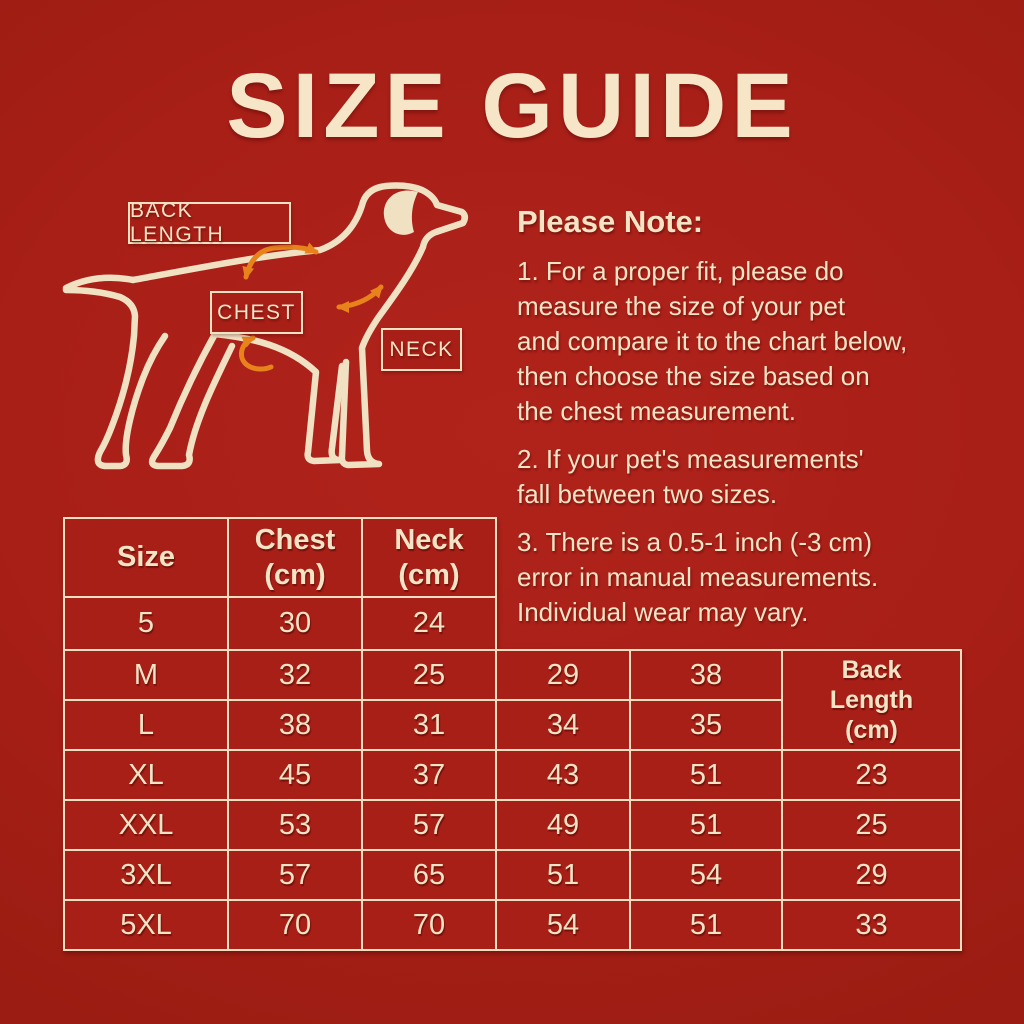  Describe the element at coordinates (429, 623) in the screenshot. I see `table-cell-neck: 24` at that location.